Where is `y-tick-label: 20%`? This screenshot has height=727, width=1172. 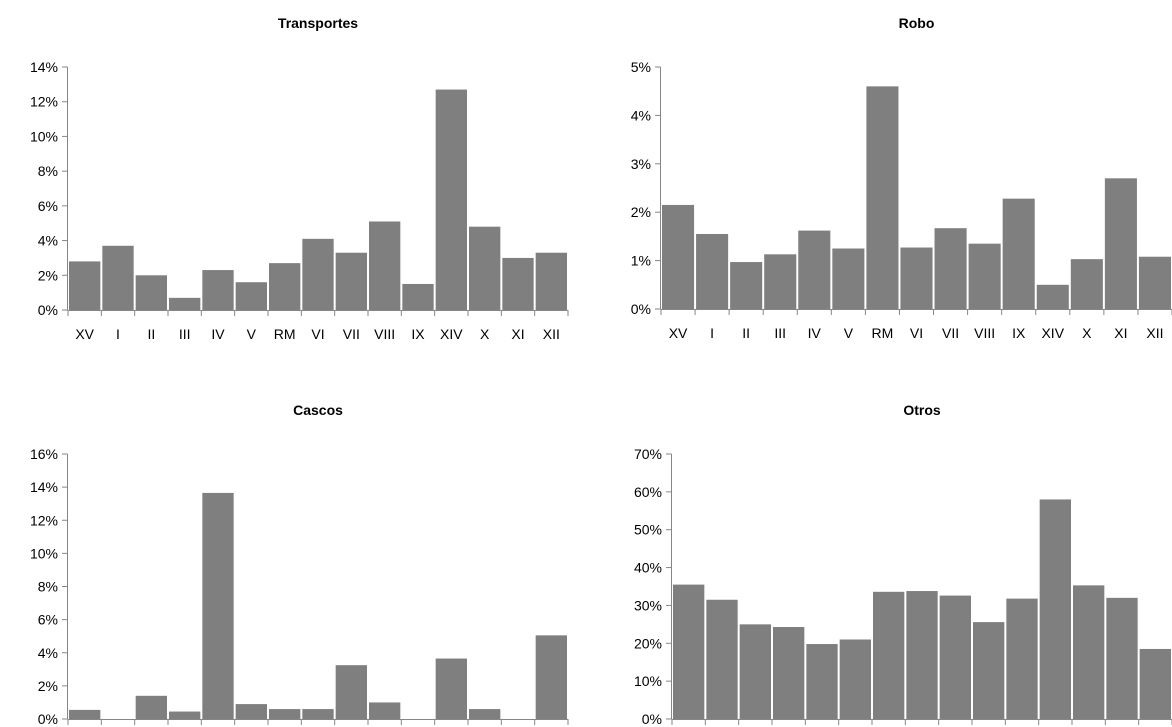 y-tick-label: 20% is located at coordinates (648, 643).